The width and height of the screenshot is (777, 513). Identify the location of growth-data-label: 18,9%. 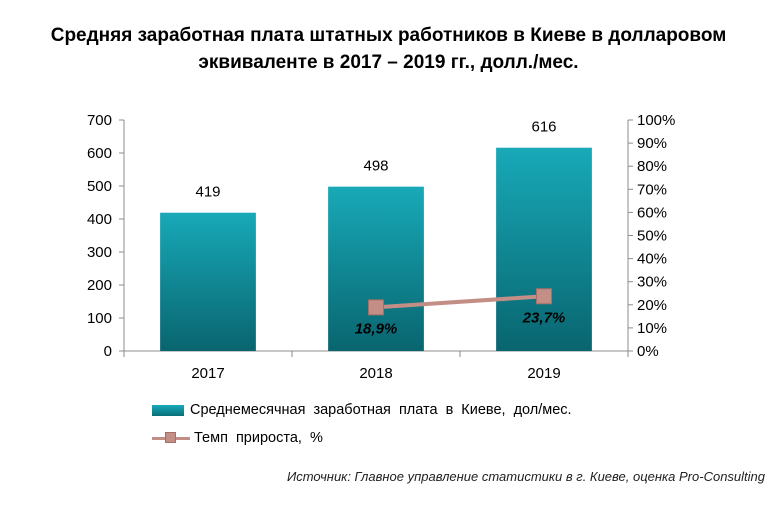
(376, 328).